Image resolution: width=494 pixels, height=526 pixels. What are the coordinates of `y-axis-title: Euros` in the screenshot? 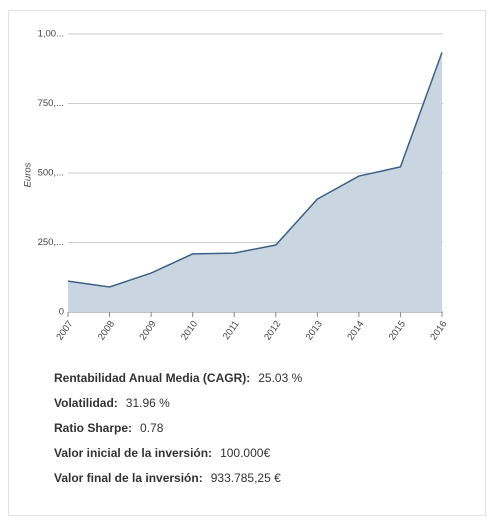 It's located at (28, 174).